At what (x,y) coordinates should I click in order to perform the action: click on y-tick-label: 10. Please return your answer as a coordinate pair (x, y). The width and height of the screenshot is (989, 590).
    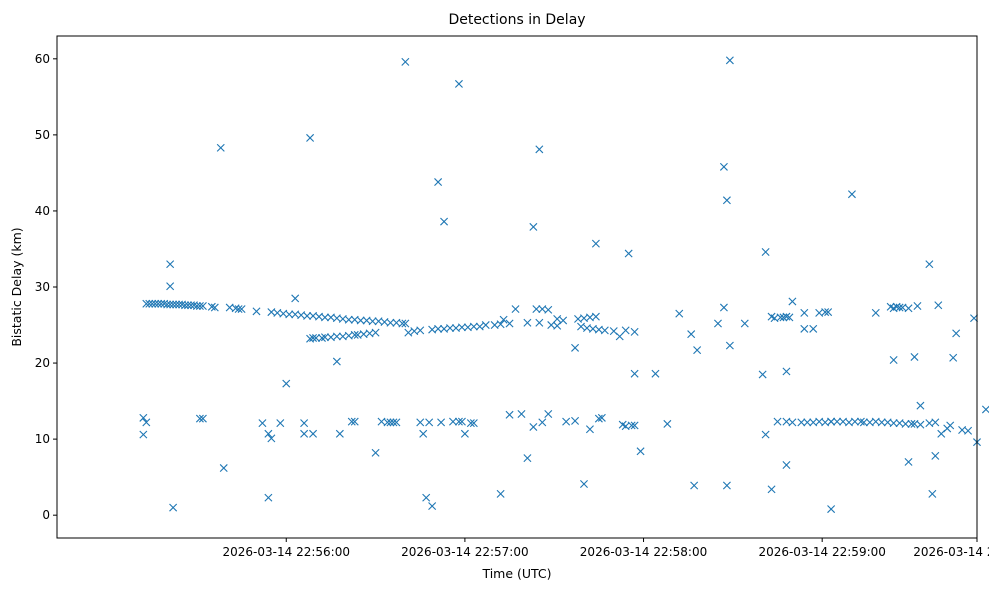
    Looking at the image, I should click on (42, 439).